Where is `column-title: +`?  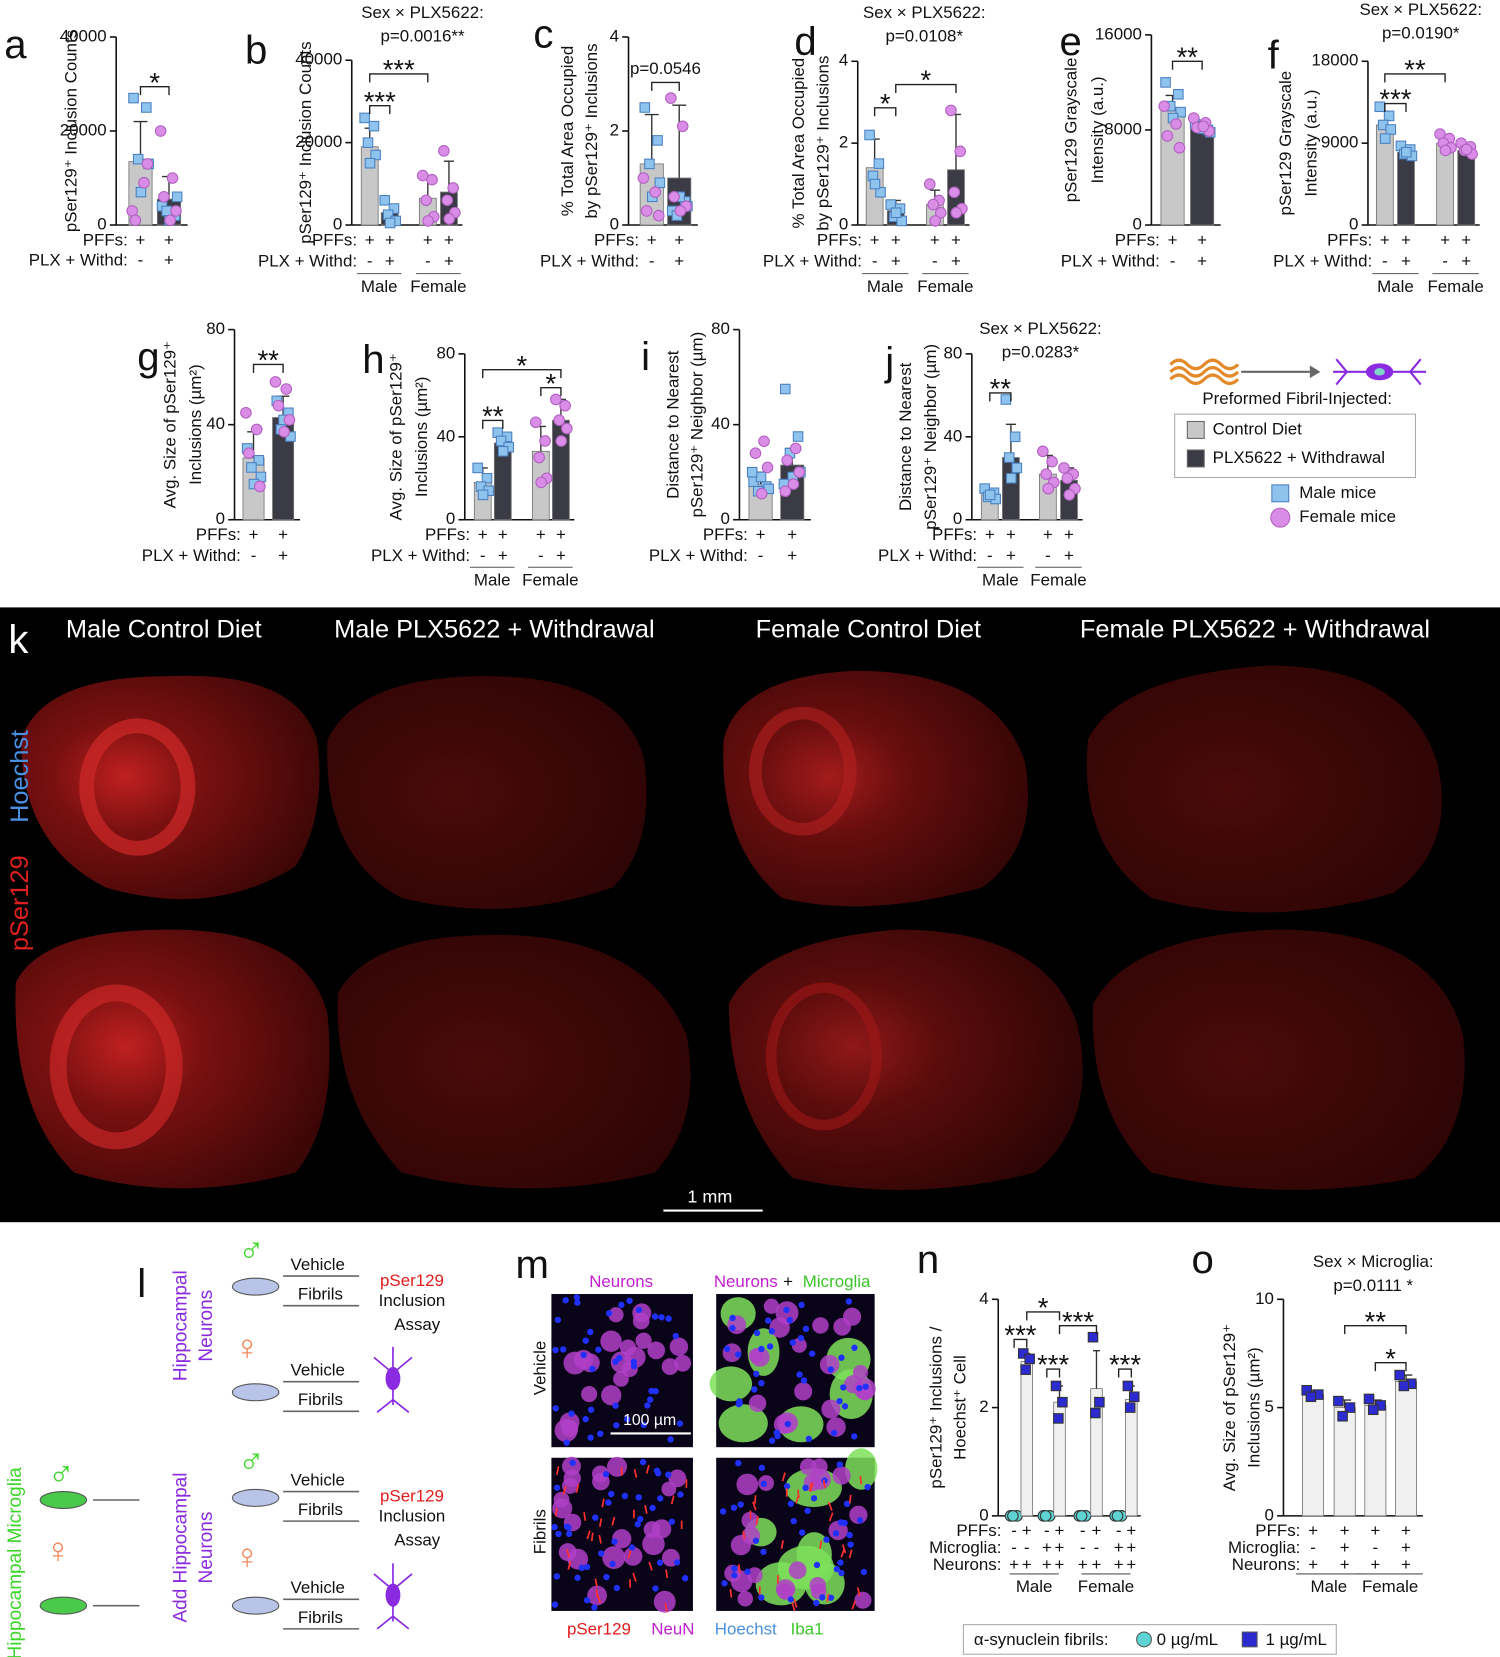 column-title: + is located at coordinates (788, 1281).